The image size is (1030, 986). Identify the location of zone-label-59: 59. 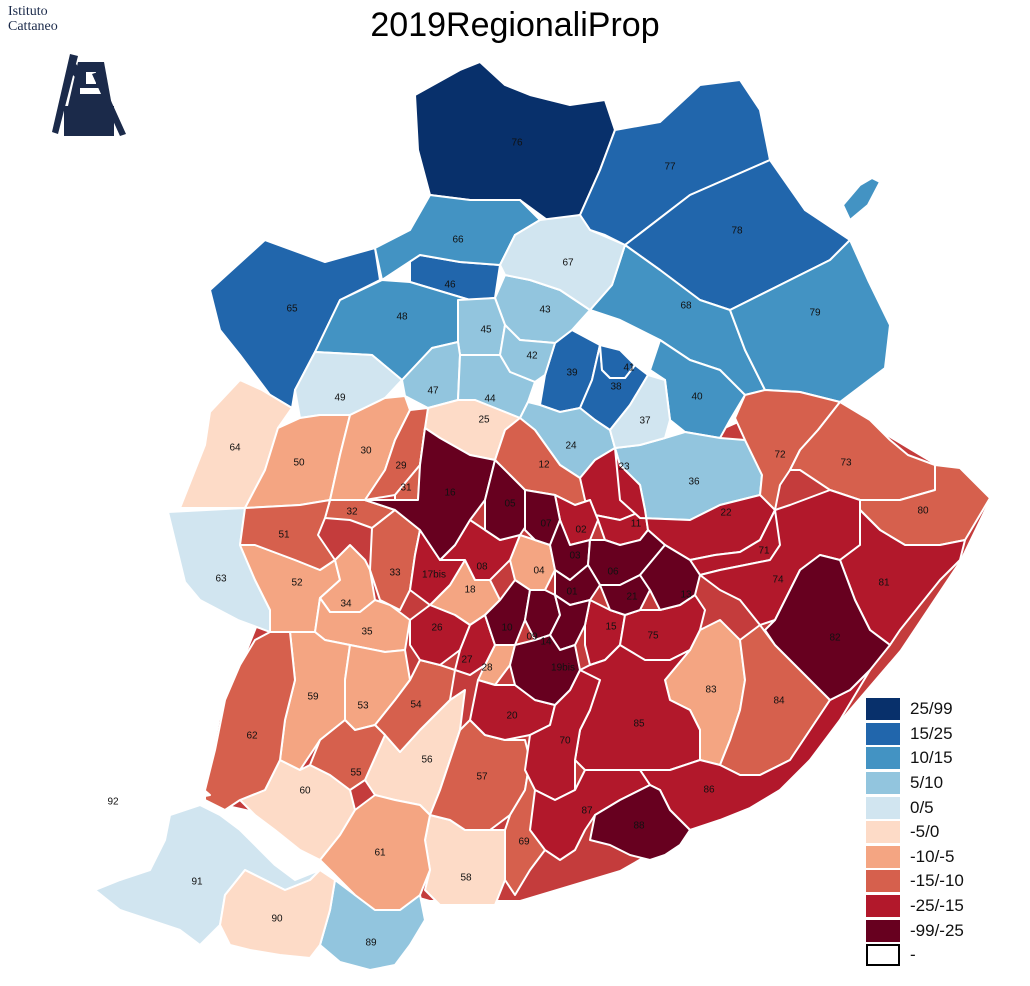
(313, 697).